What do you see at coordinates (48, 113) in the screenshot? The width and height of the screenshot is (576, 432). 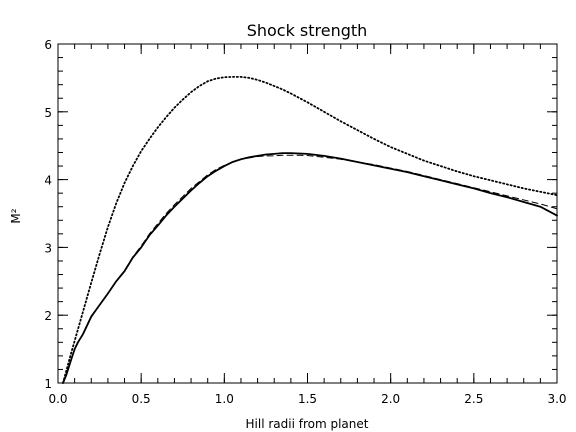 I see `y-tick-label: 5` at bounding box center [48, 113].